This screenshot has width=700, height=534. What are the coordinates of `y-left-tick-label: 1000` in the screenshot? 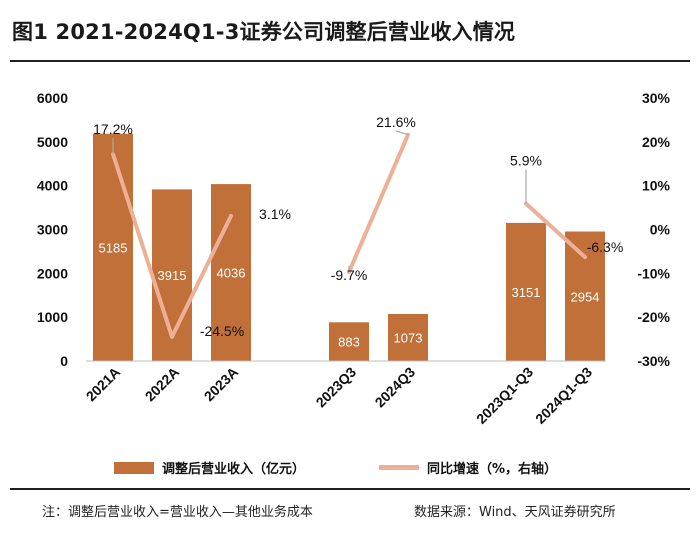 It's located at (52, 317).